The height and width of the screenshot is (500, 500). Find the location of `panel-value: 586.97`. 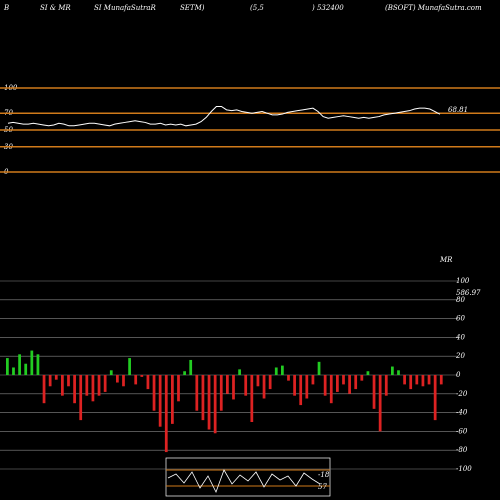

panel-value: 586.97 is located at coordinates (468, 293).